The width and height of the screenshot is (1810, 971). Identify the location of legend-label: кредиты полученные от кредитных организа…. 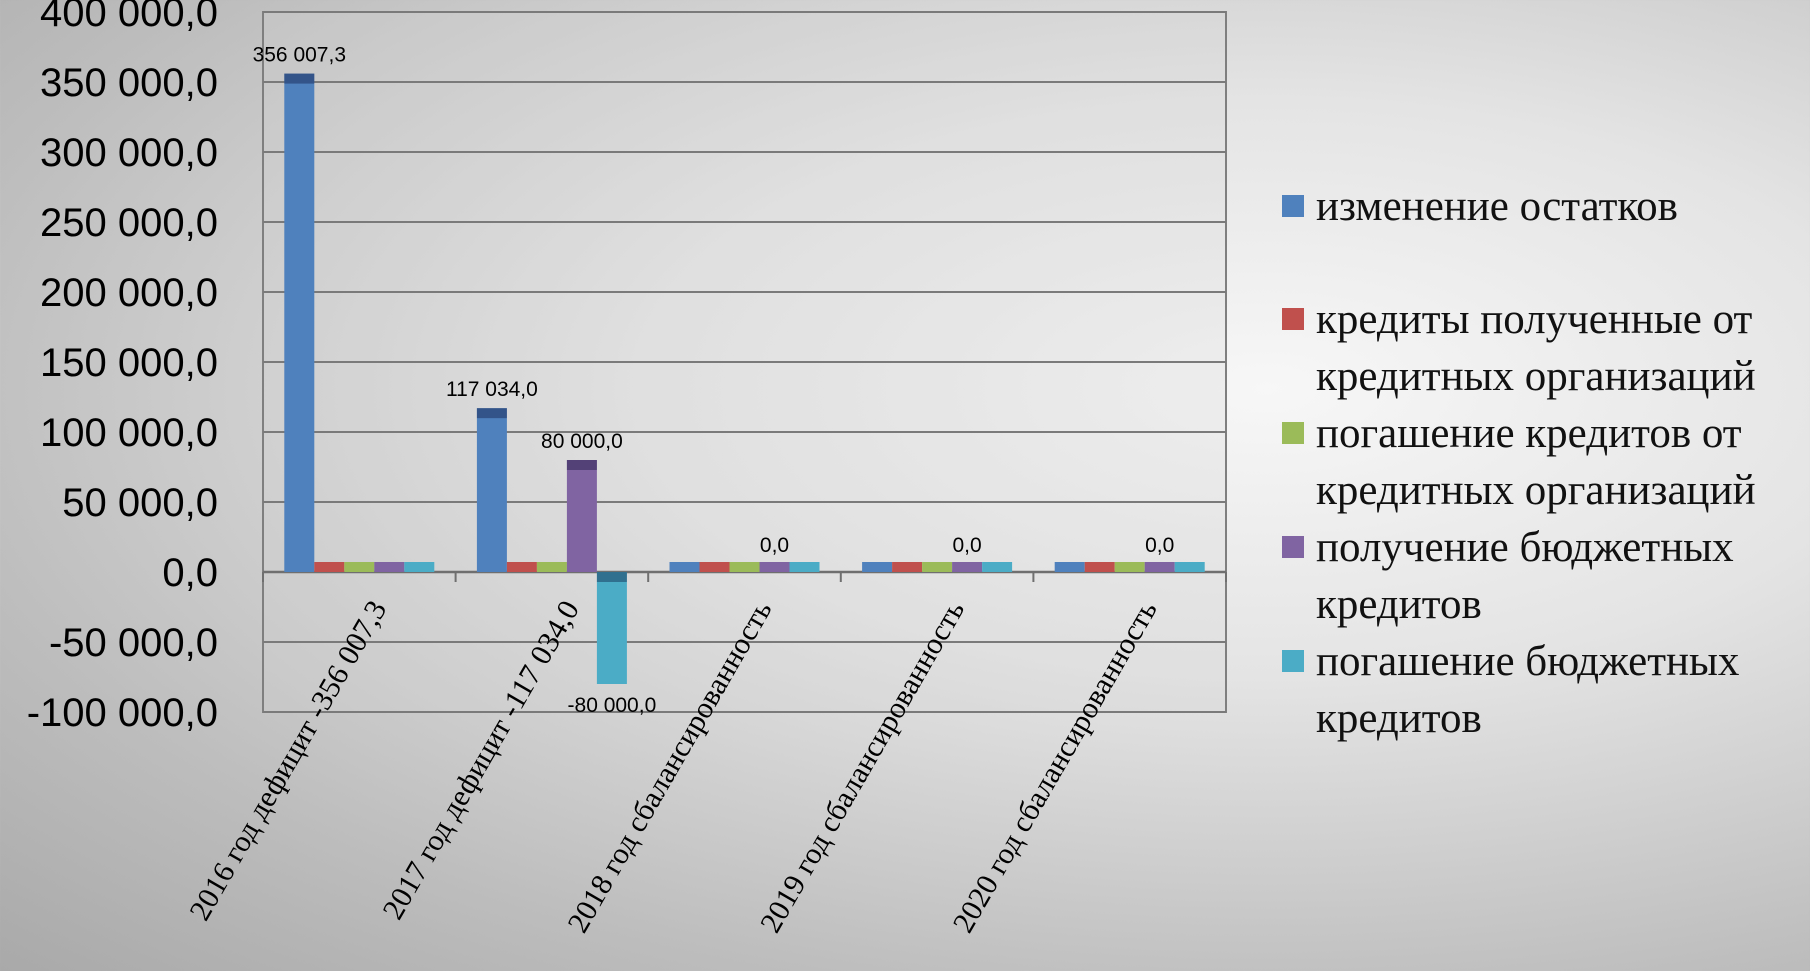
(1536, 348).